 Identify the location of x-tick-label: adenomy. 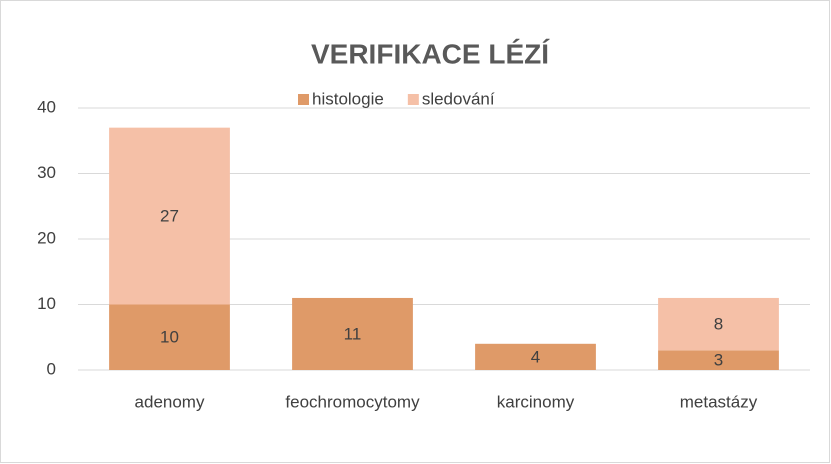
(170, 401).